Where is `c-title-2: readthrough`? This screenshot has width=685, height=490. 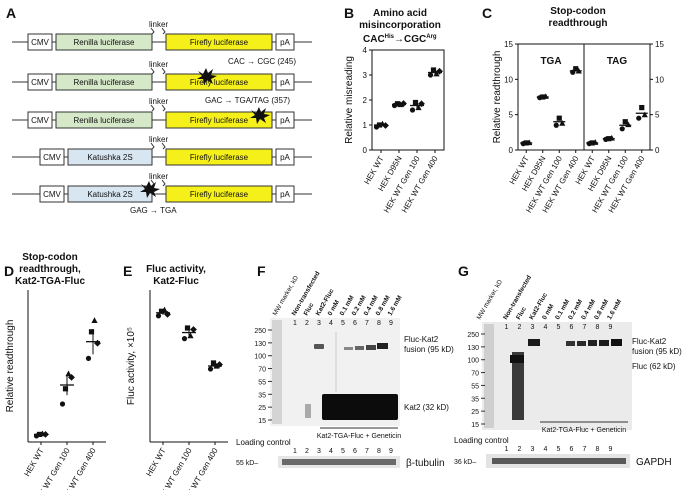 c-title-2: readthrough is located at coordinates (578, 23).